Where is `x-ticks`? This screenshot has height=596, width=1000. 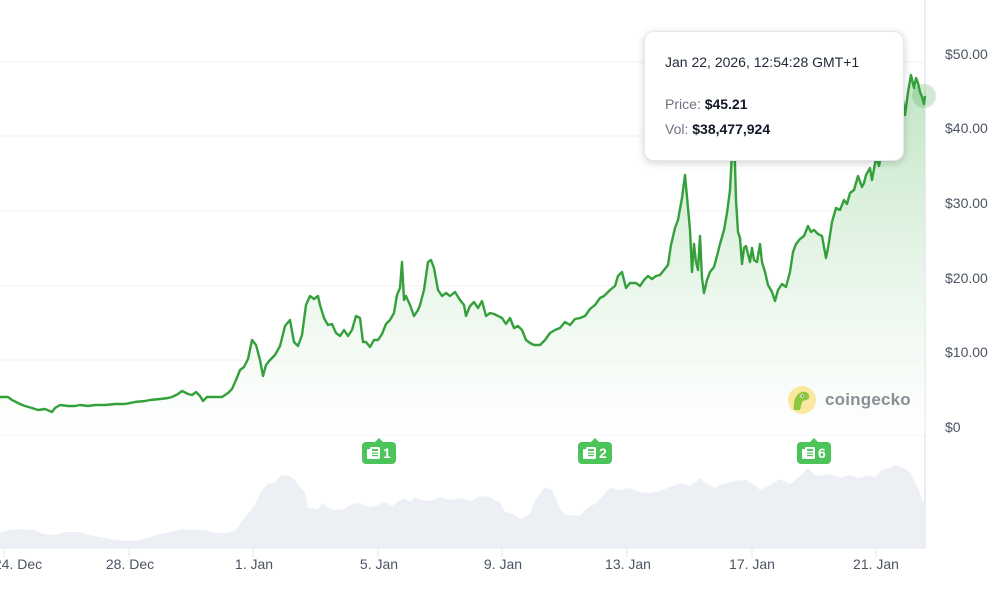
x-ticks is located at coordinates (462, 552).